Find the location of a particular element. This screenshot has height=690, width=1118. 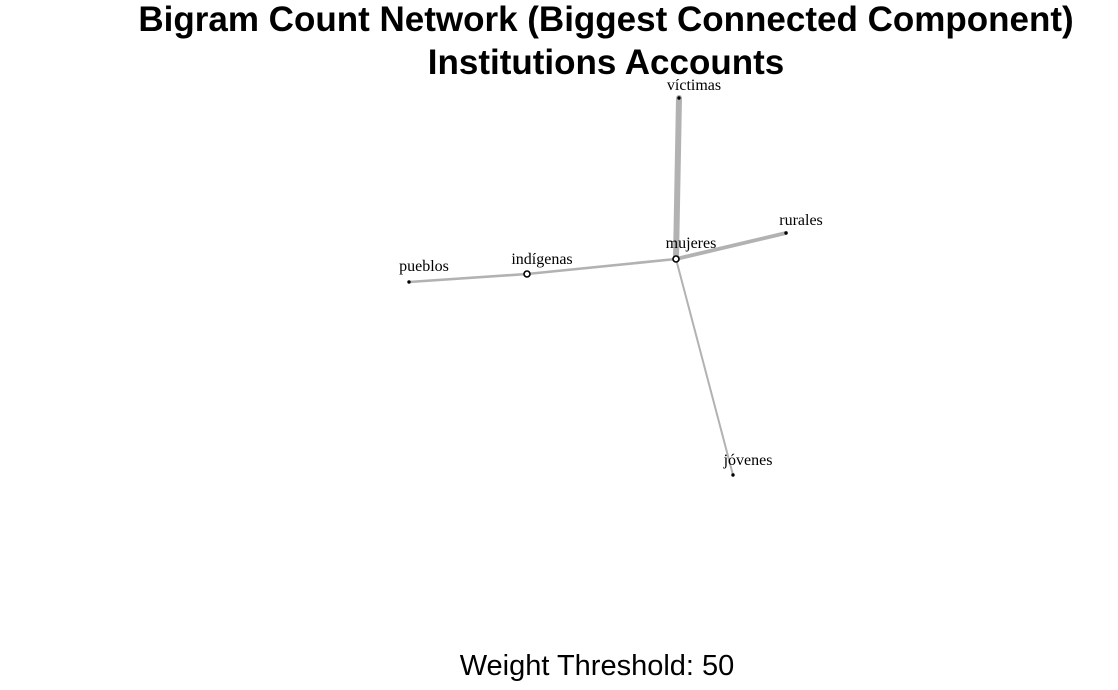

node-mujeres is located at coordinates (676, 259).